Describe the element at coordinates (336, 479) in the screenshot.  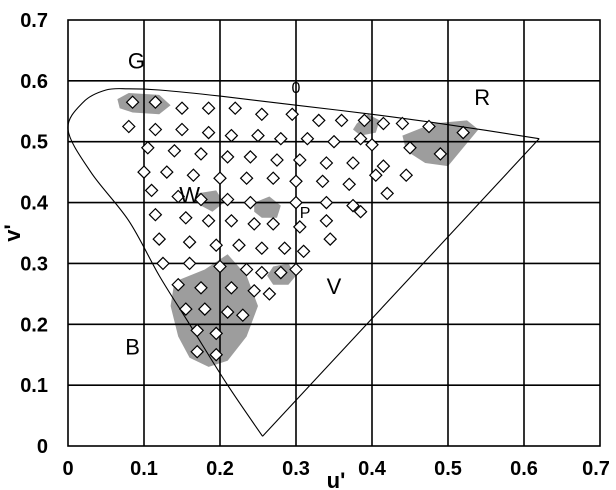
I see `x-axis-label: u'` at that location.